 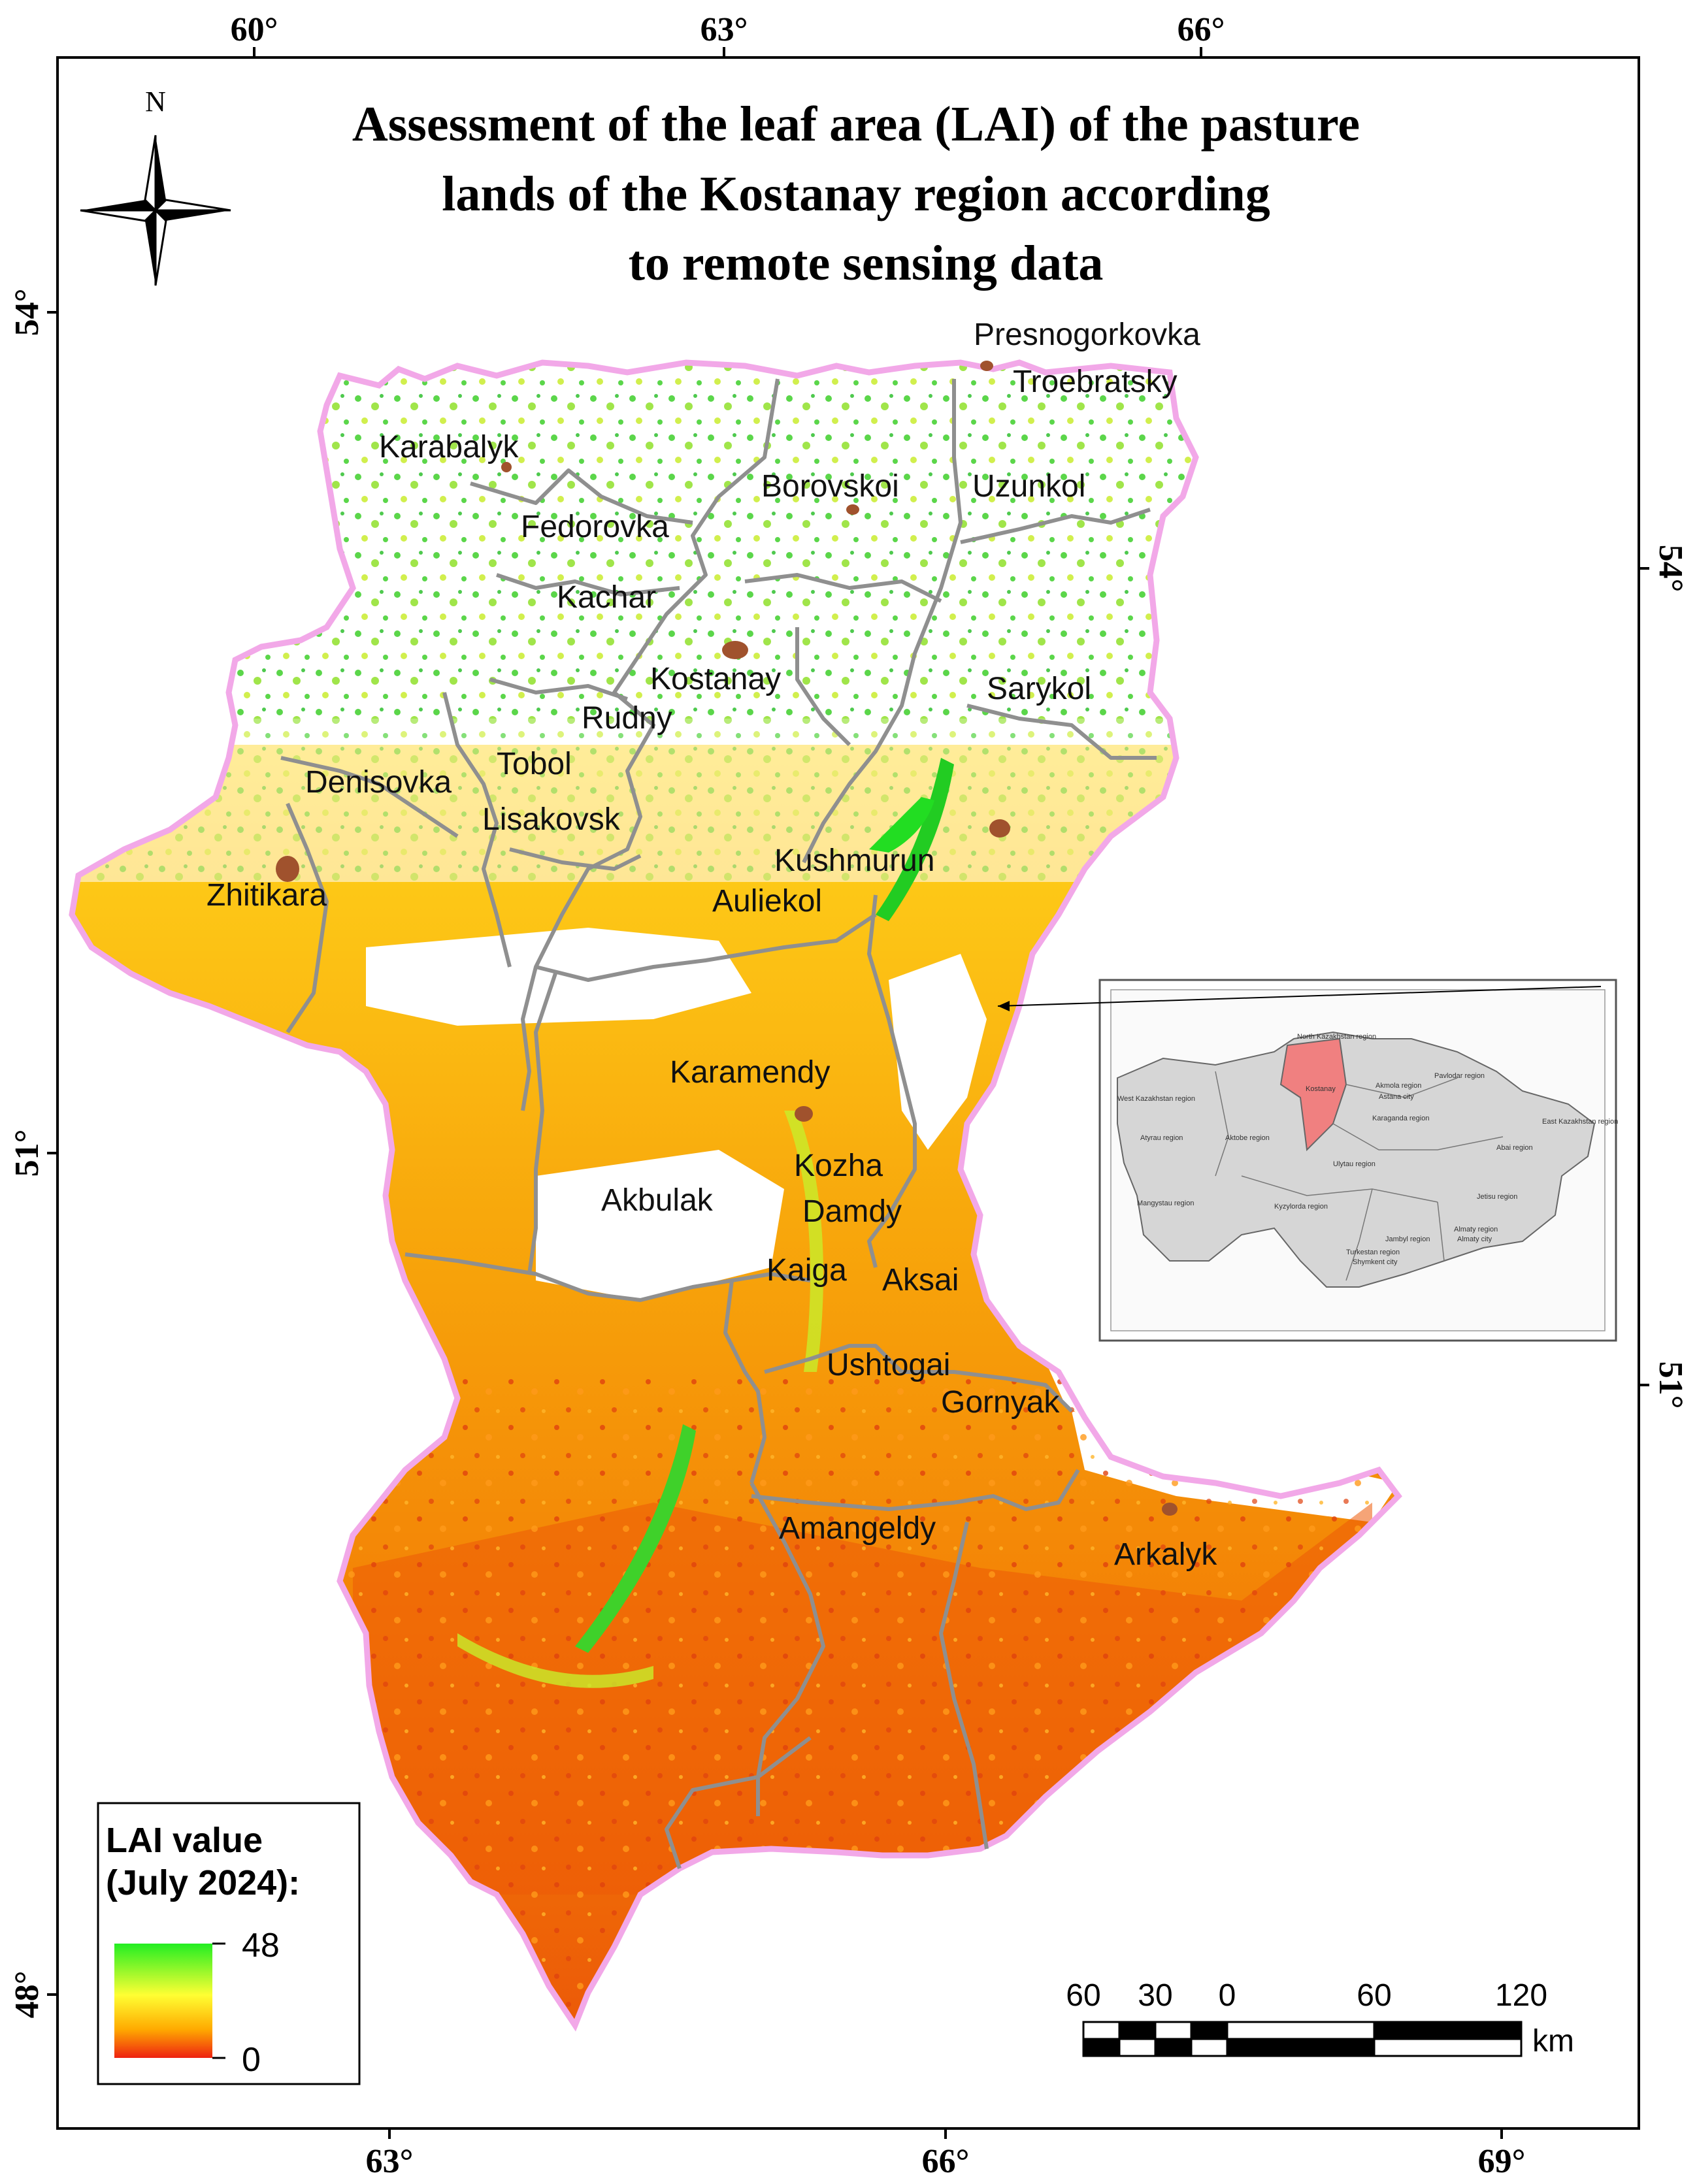 What do you see at coordinates (1313, 1094) in the screenshot?
I see `inset-kostanay-highlight` at bounding box center [1313, 1094].